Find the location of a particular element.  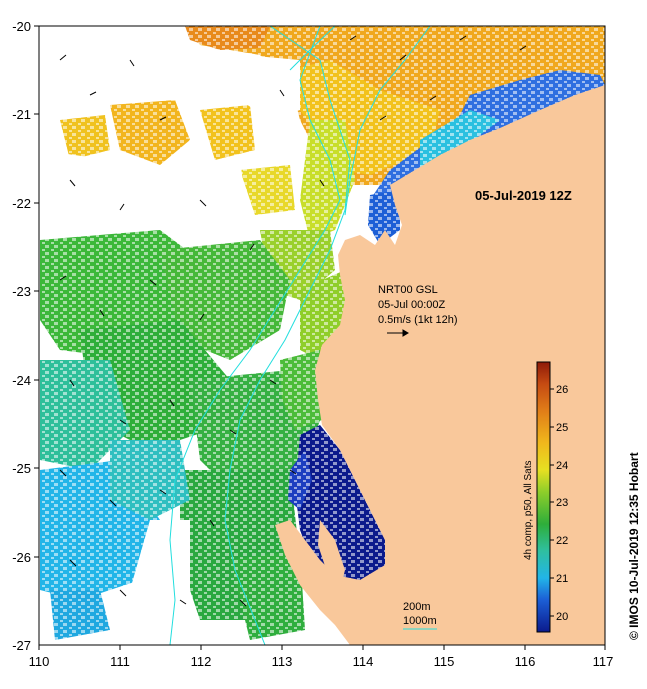

colorbar-tick-label: 26 is located at coordinates (562, 390).